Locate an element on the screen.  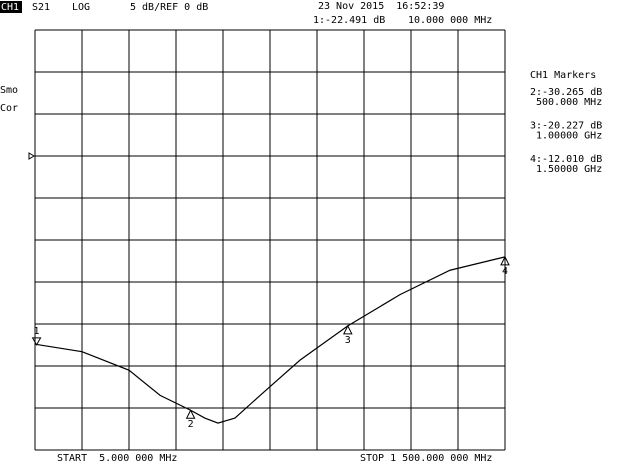
marker-label: 2 is located at coordinates (191, 424).